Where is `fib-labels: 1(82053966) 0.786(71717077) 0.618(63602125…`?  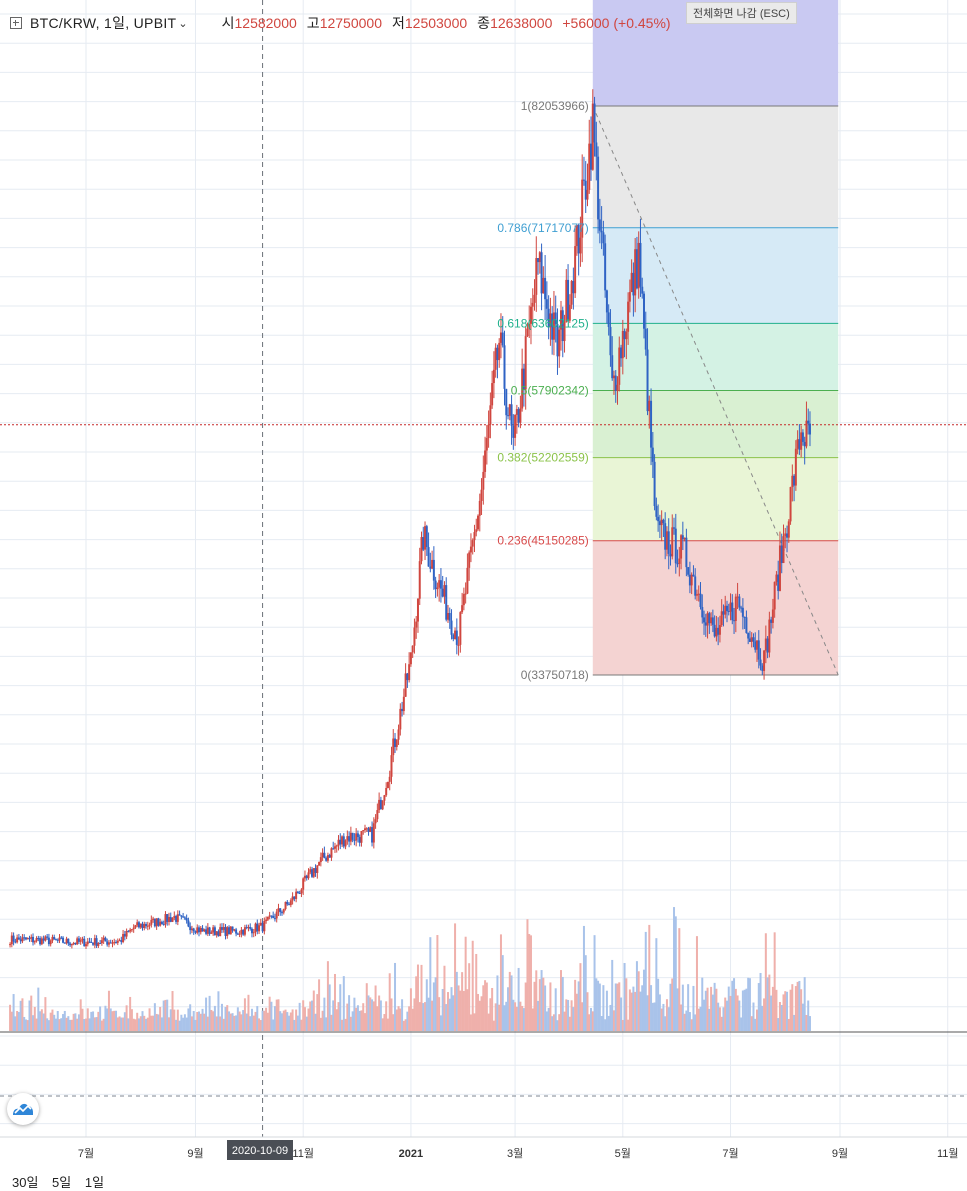
fib-labels: 1(82053966) 0.786(71717077) 0.618(63602125… is located at coordinates (542, 390).